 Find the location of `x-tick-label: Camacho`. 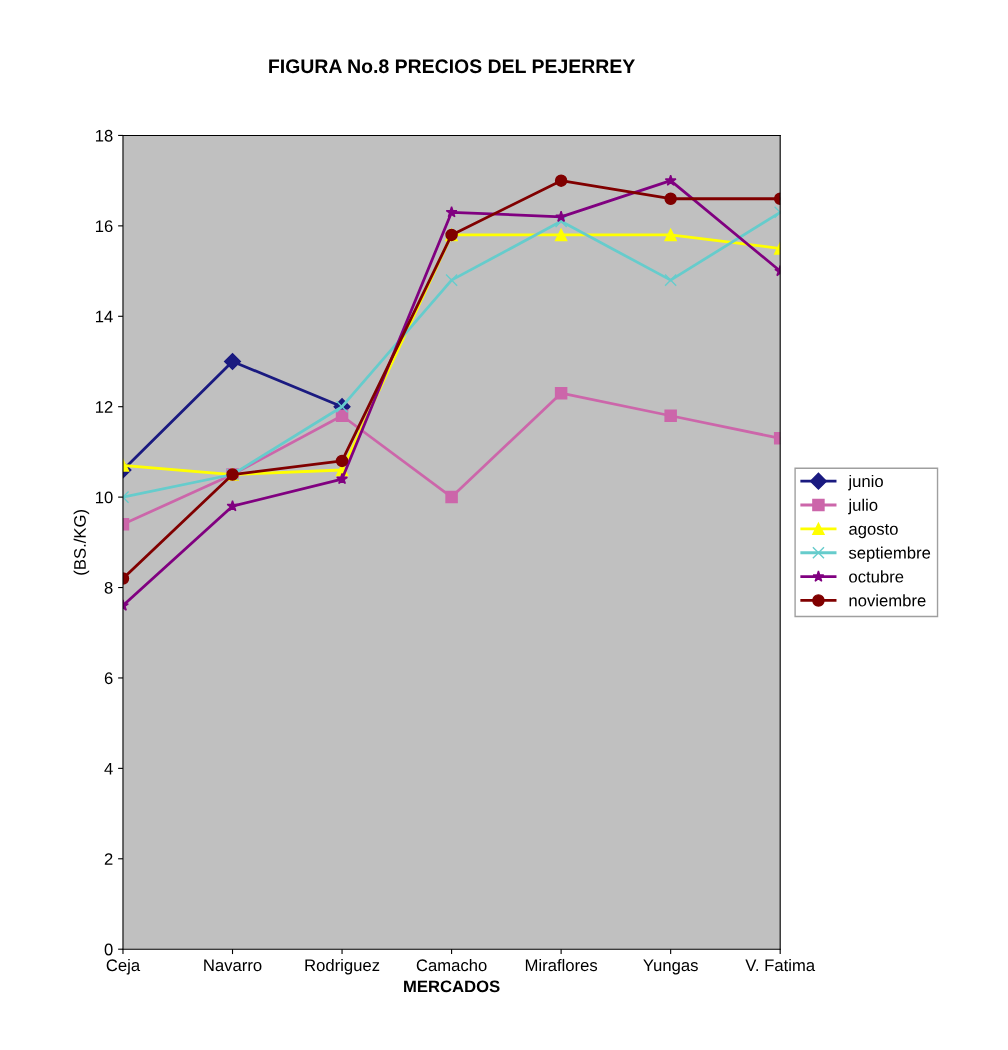

x-tick-label: Camacho is located at coordinates (451, 965).